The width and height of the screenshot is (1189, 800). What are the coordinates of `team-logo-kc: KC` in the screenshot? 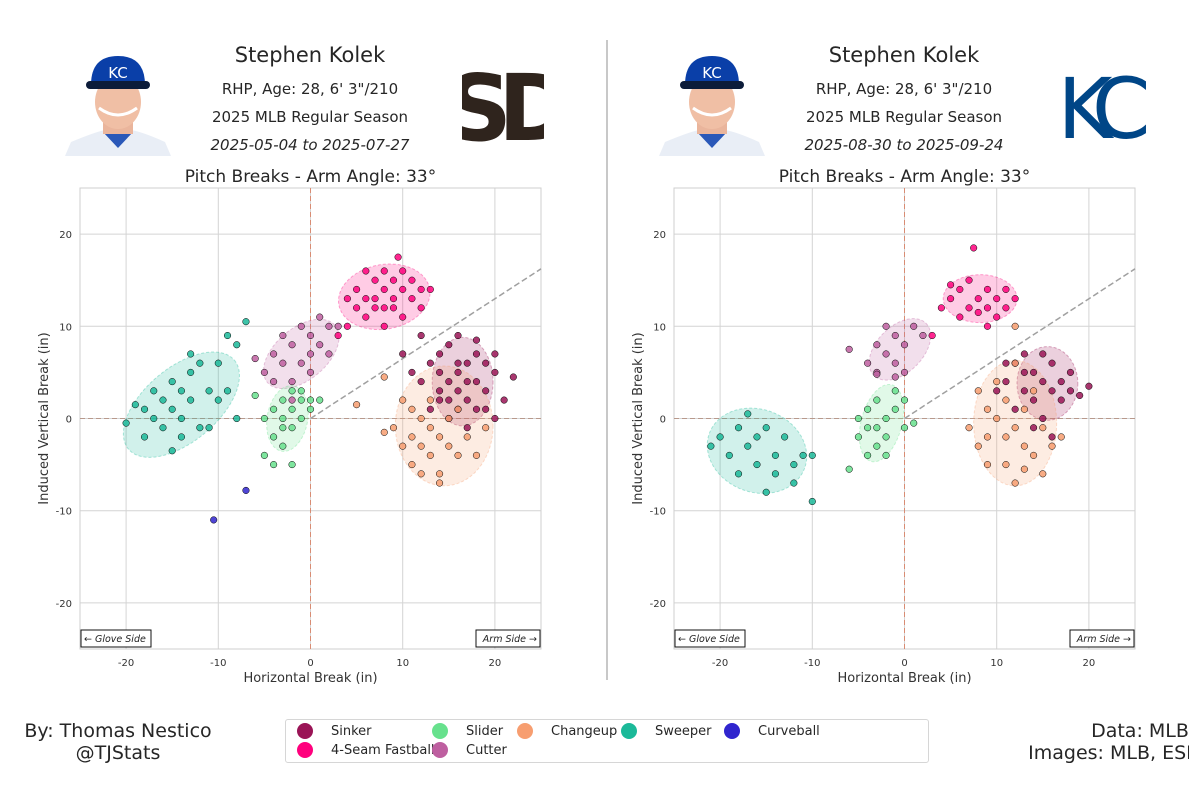 It's located at (1104, 105).